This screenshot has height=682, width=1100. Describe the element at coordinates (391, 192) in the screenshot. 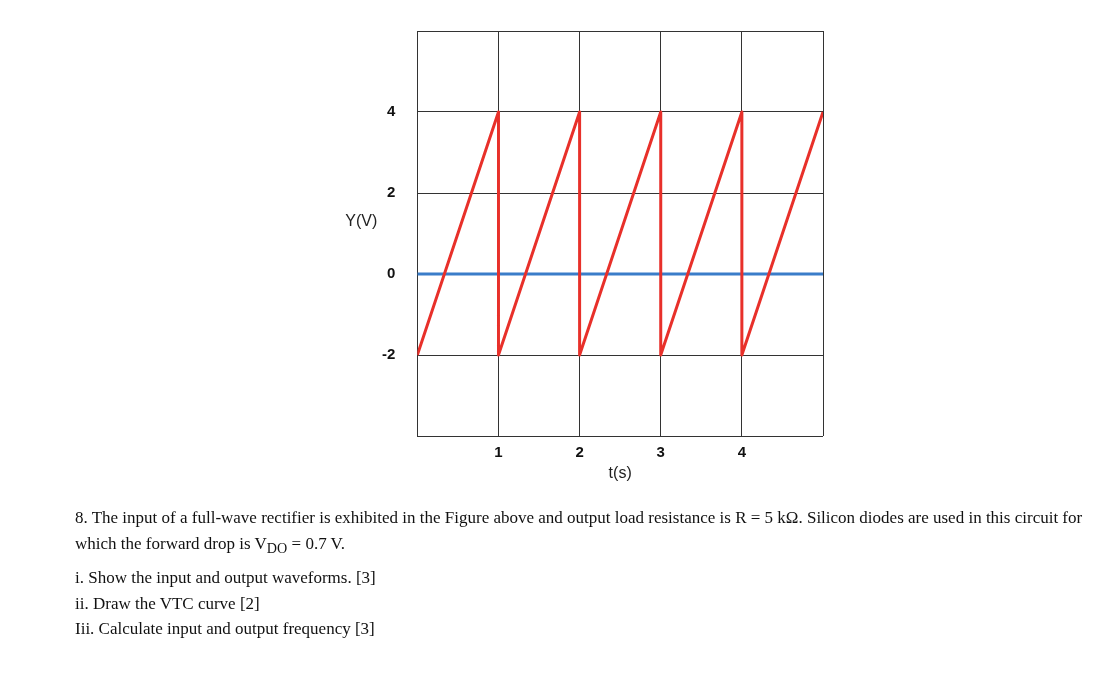

I see `y-tick-label: 2` at that location.